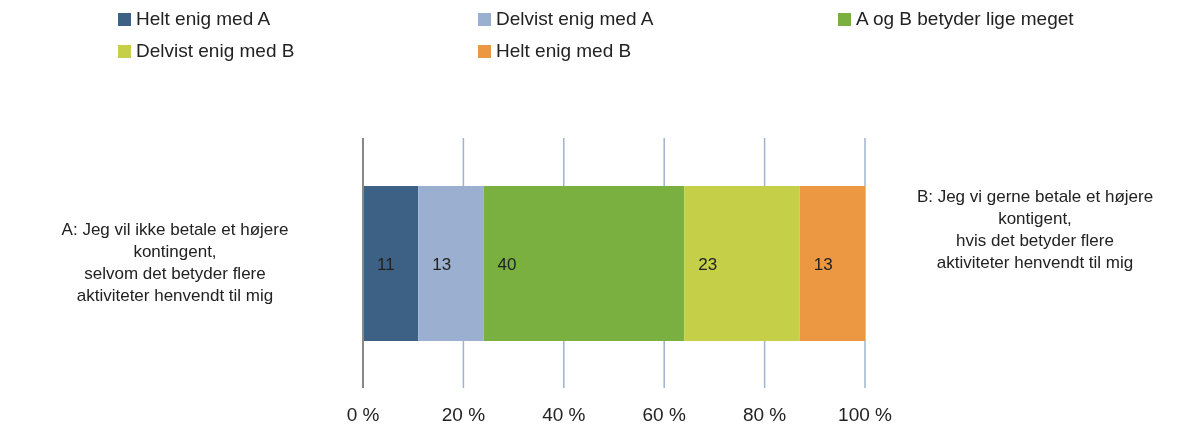  Describe the element at coordinates (203, 19) in the screenshot. I see `legend-label: Helt enig med A` at that location.